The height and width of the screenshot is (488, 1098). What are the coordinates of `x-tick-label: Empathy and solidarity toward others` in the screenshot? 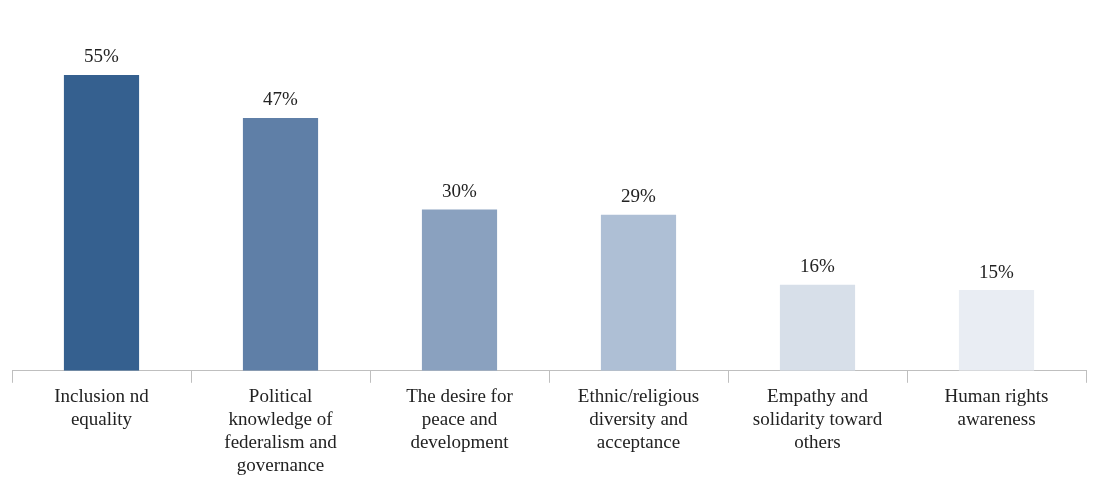 It's located at (817, 418).